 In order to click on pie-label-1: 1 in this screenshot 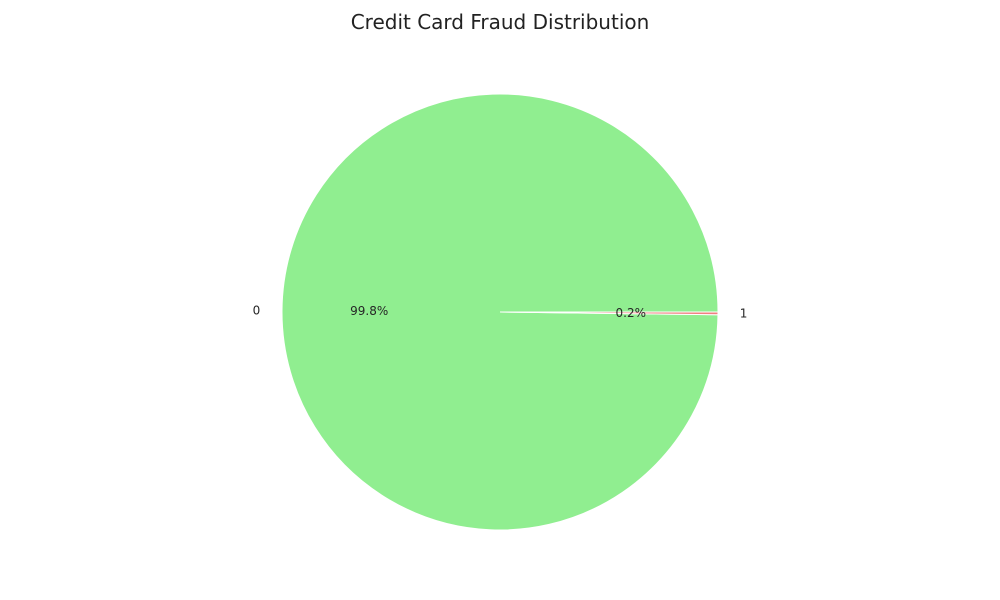, I will do `click(744, 314)`.